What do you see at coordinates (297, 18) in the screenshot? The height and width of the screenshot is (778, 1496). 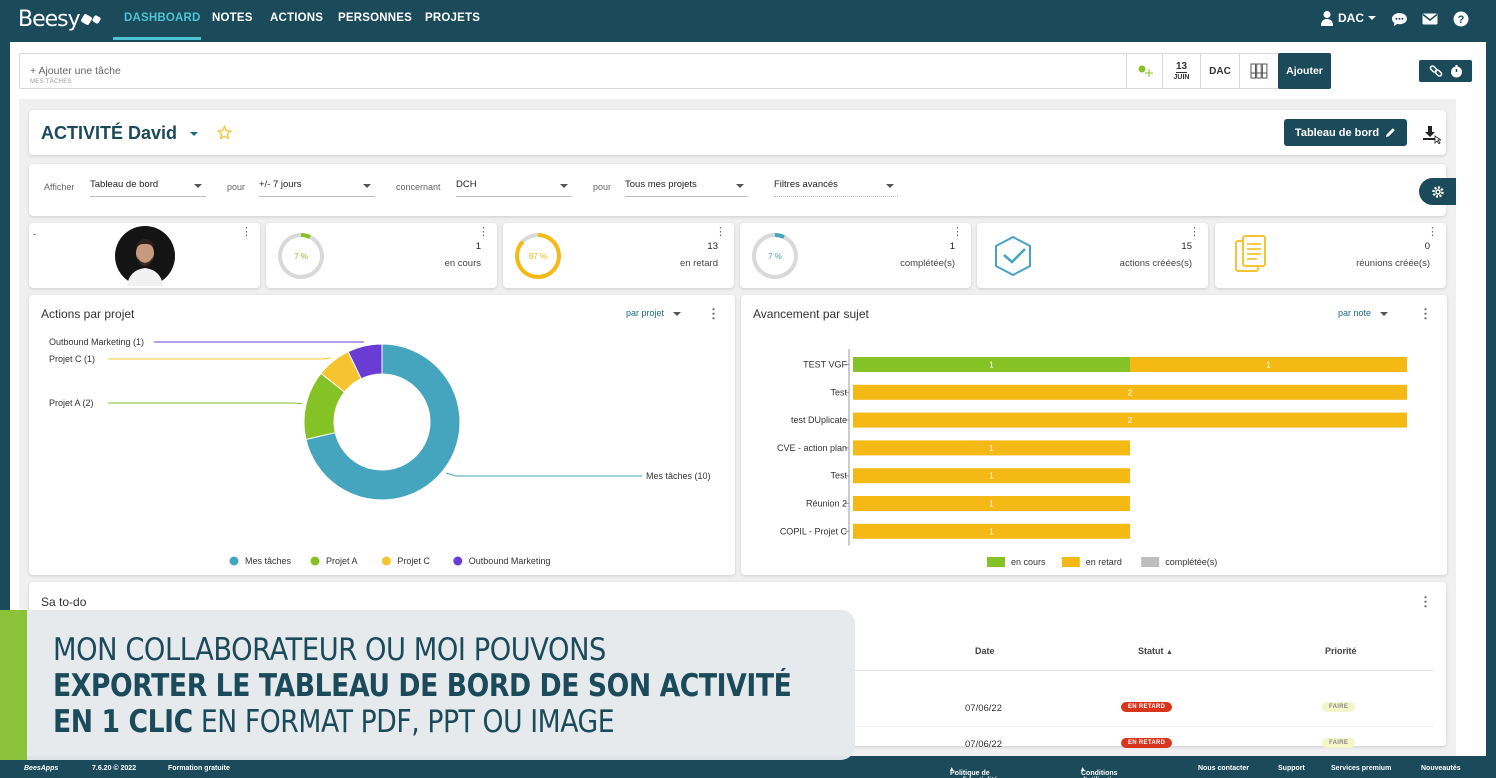 I see `nav-actions: ACTIONS` at bounding box center [297, 18].